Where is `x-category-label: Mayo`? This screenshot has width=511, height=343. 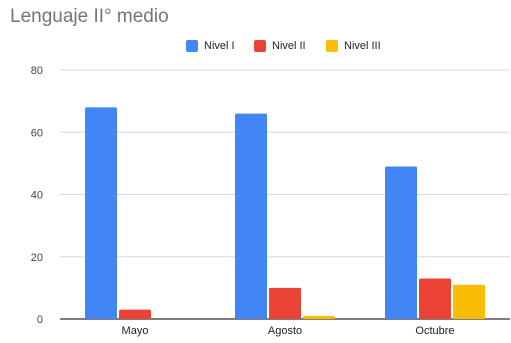 x-category-label: Mayo is located at coordinates (135, 331).